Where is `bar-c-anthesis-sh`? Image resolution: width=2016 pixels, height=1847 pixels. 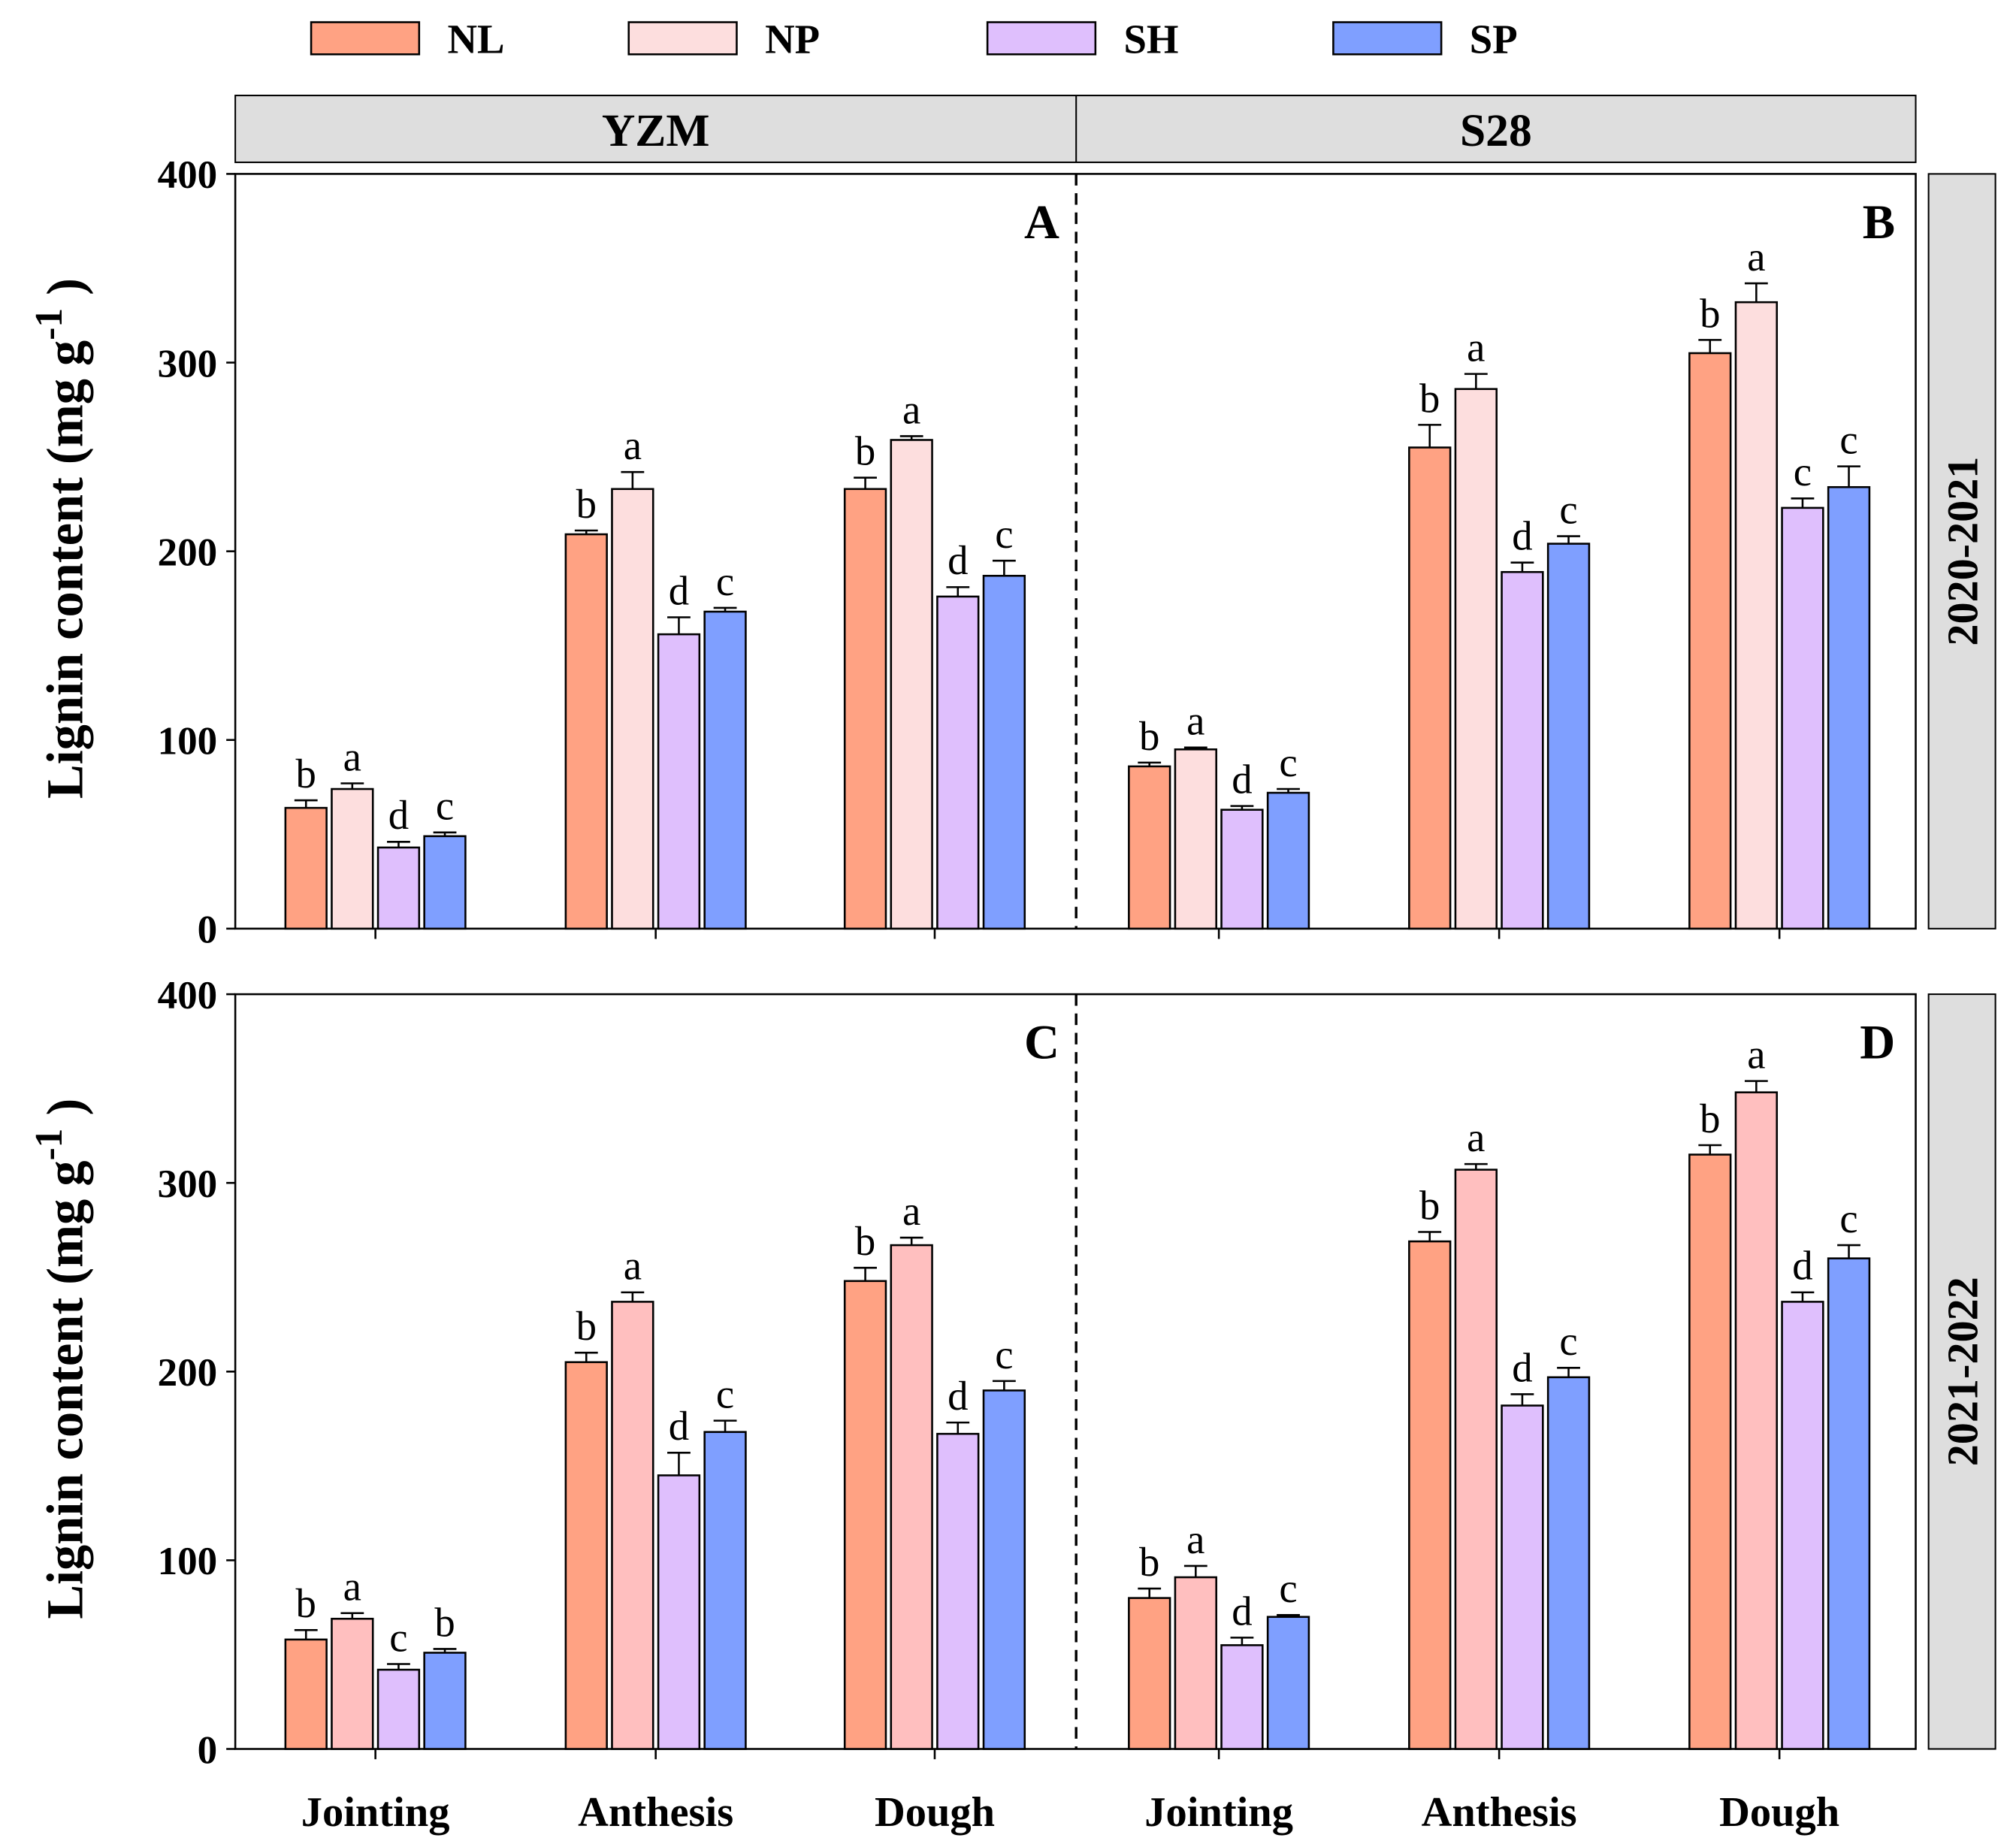 bar-c-anthesis-sh is located at coordinates (679, 1612).